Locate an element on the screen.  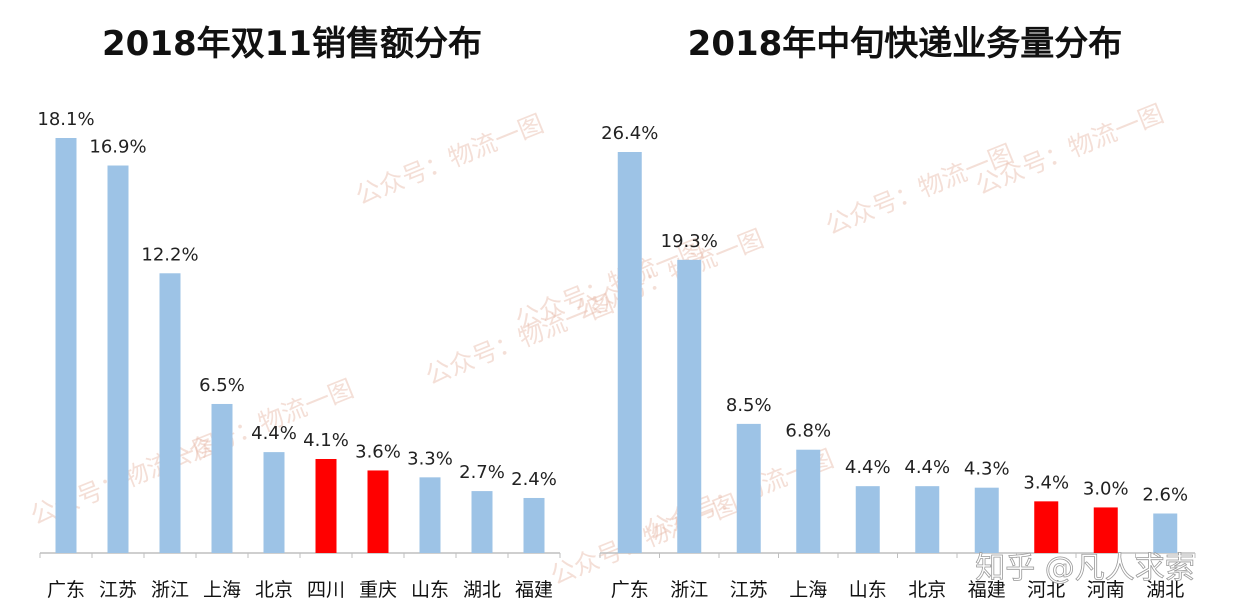
data-label: 3.4% is located at coordinates (1046, 482).